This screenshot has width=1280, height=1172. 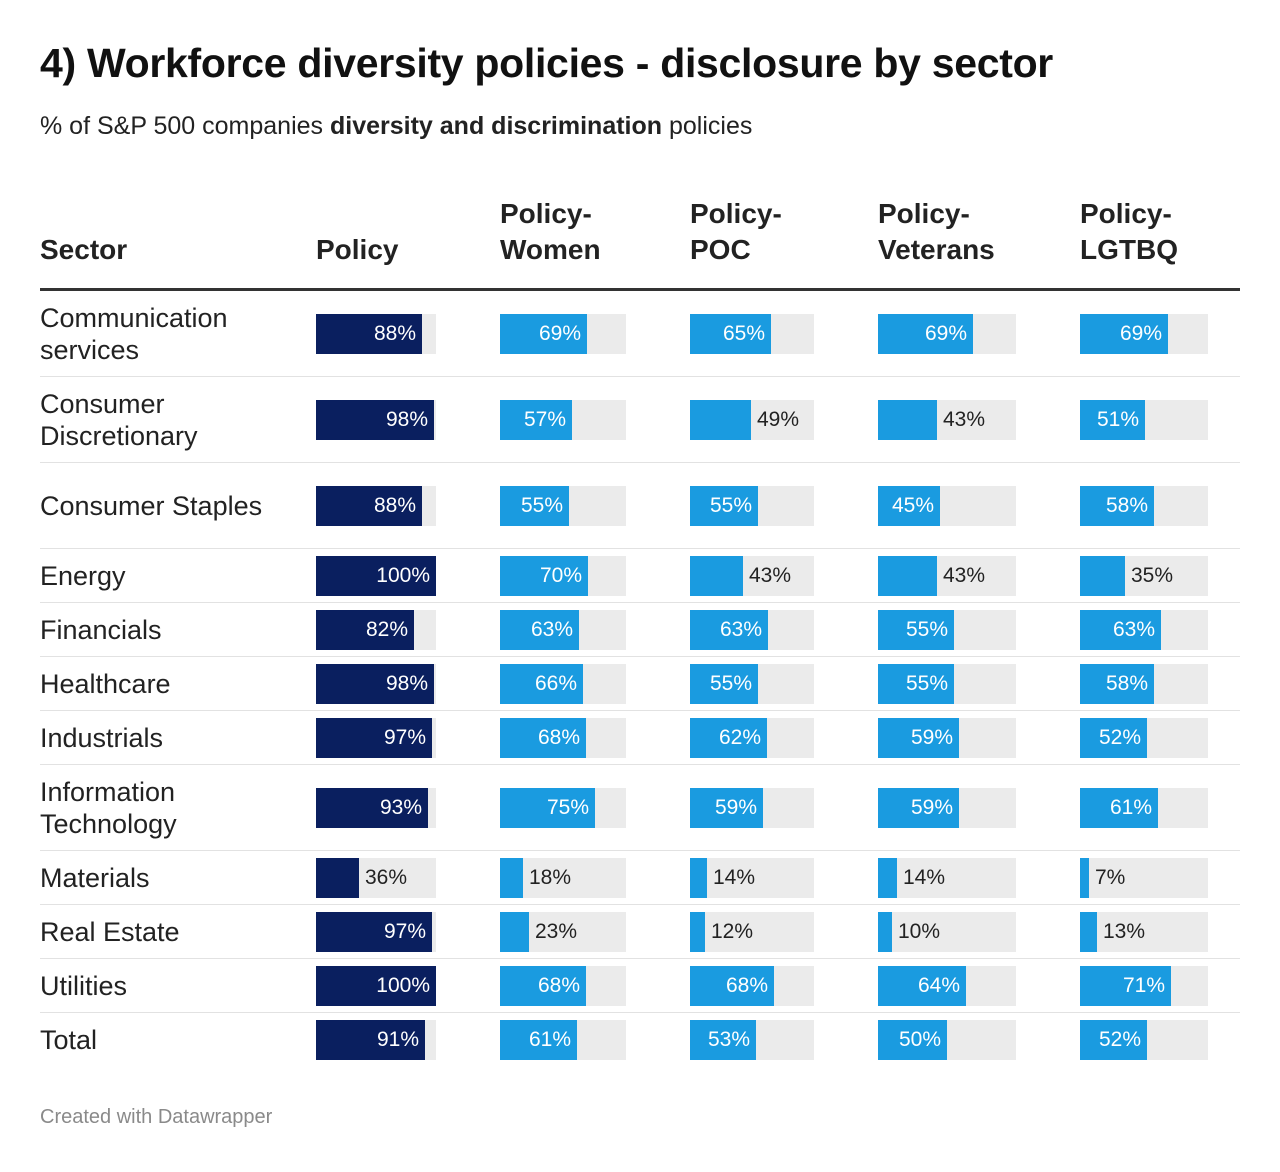 I want to click on bar-track-lgtbq: 52%, so click(x=1144, y=737).